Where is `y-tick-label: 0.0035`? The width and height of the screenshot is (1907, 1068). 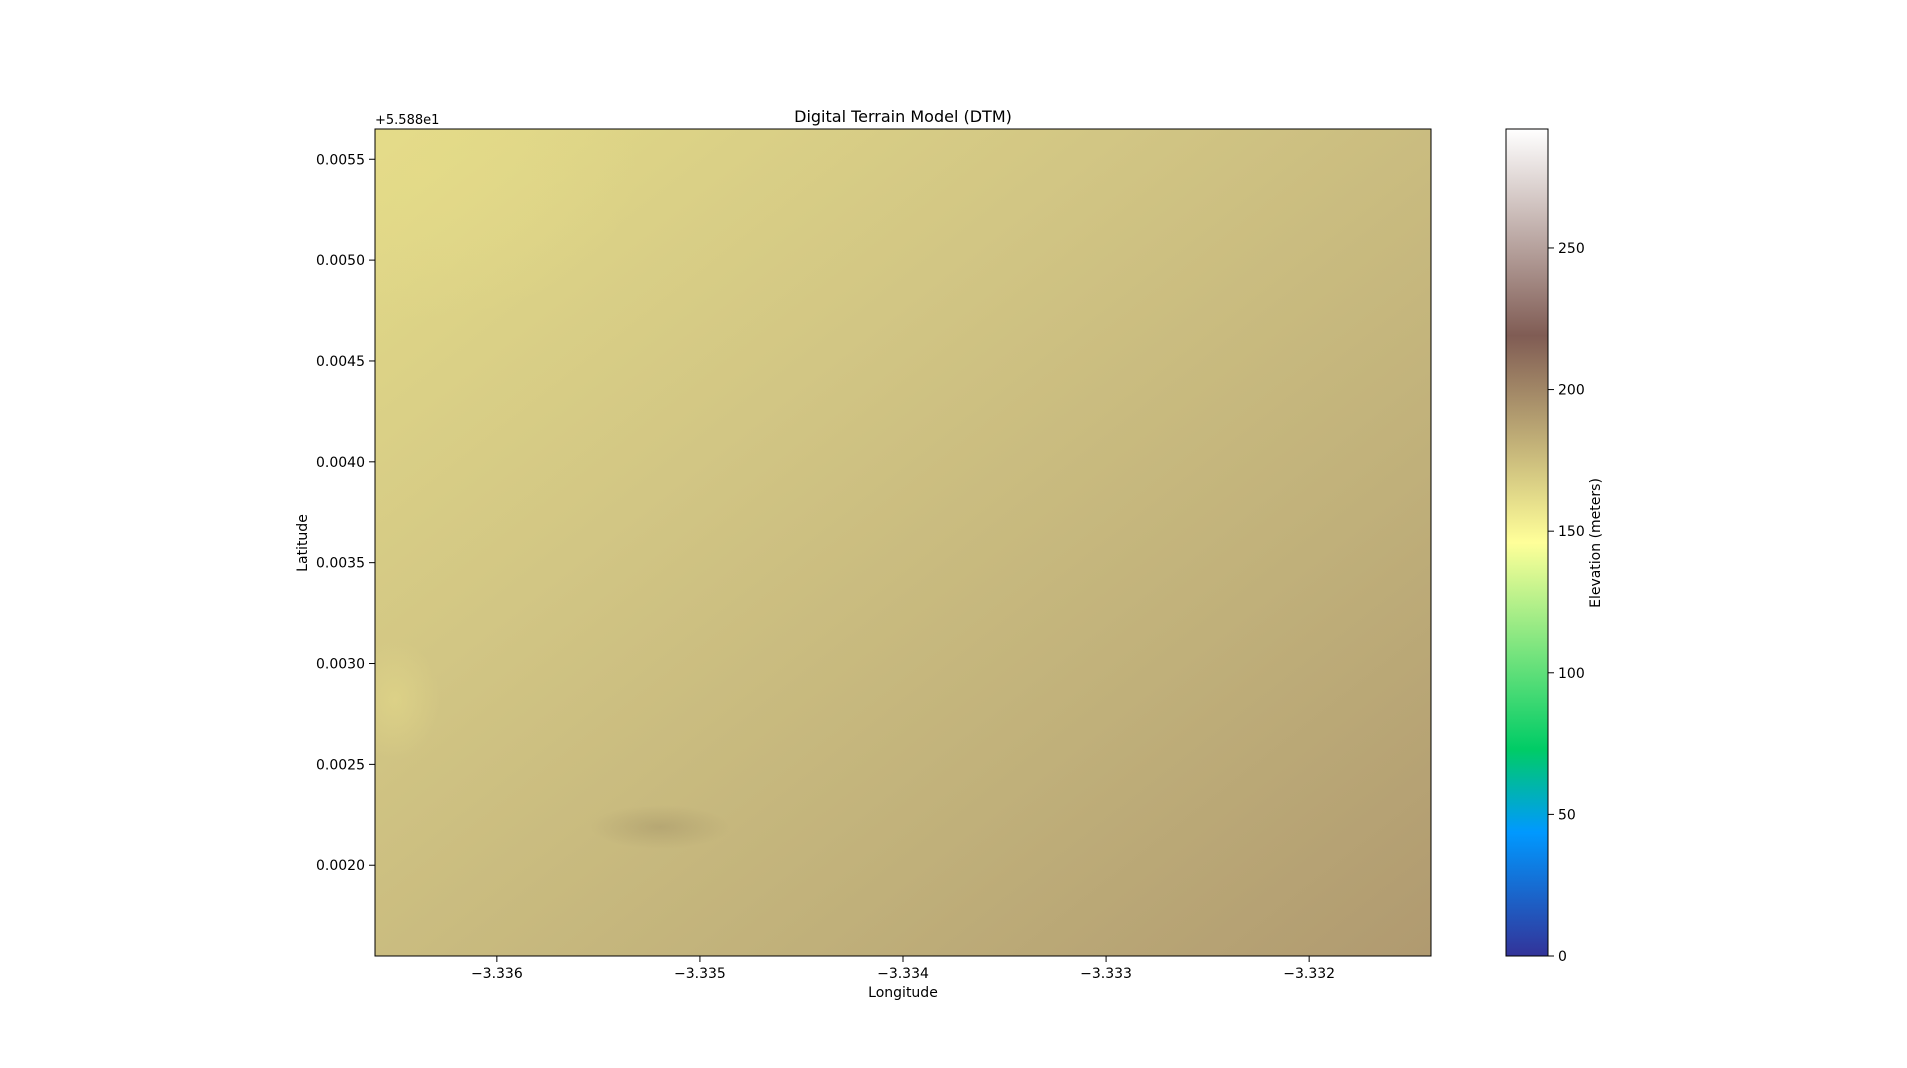 y-tick-label: 0.0035 is located at coordinates (340, 564).